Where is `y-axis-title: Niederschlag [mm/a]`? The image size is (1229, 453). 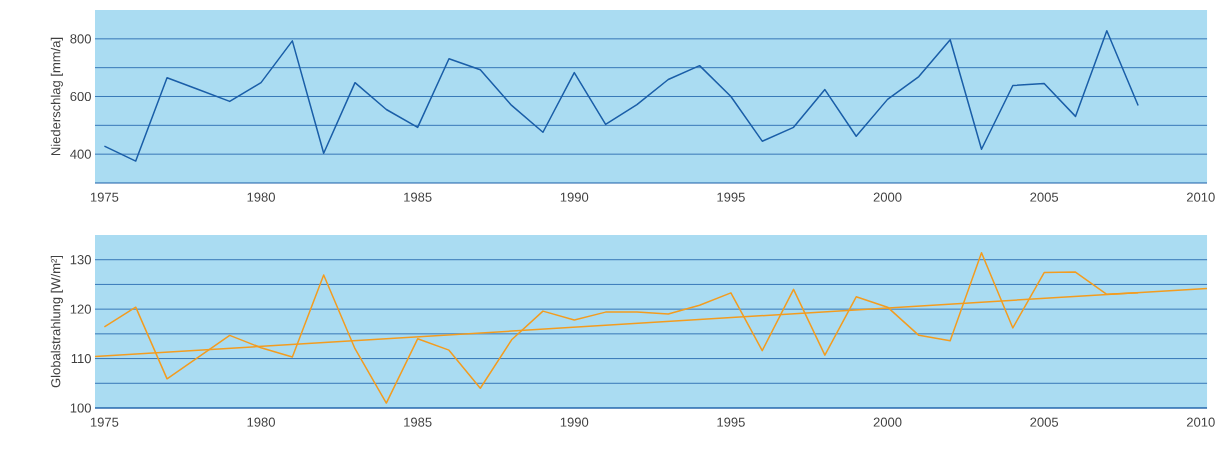 y-axis-title: Niederschlag [mm/a] is located at coordinates (56, 96).